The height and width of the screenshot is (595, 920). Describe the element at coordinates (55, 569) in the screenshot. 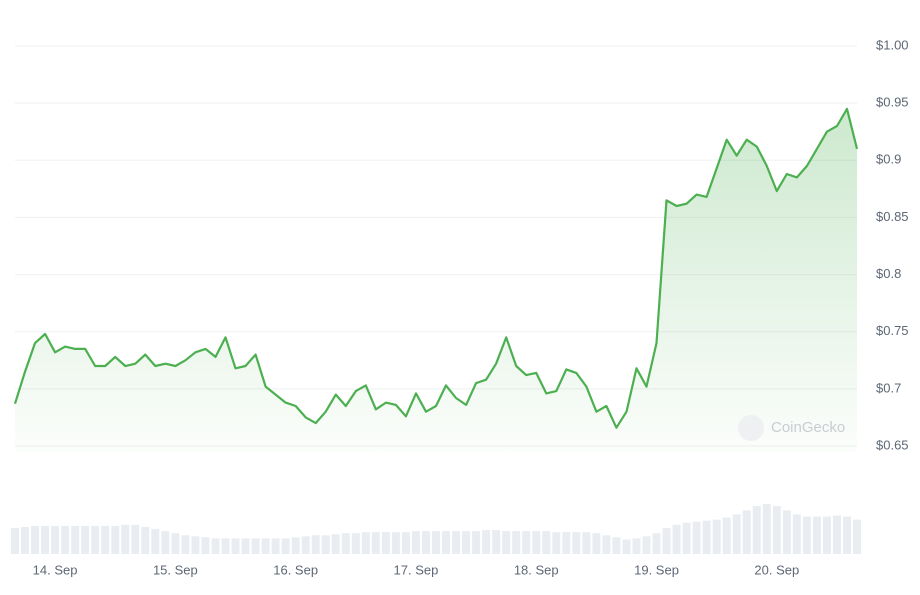

I see `x-tick-label: 14. Sep` at that location.